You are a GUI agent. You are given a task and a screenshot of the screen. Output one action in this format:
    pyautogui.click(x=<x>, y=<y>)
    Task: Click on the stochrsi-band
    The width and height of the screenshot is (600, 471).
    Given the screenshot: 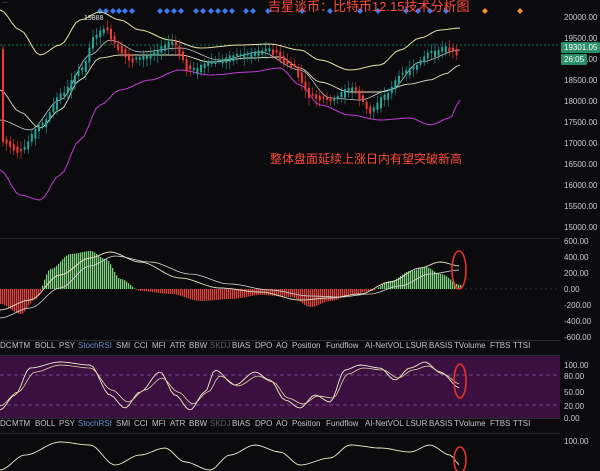 What is the action you would take?
    pyautogui.click(x=280, y=386)
    